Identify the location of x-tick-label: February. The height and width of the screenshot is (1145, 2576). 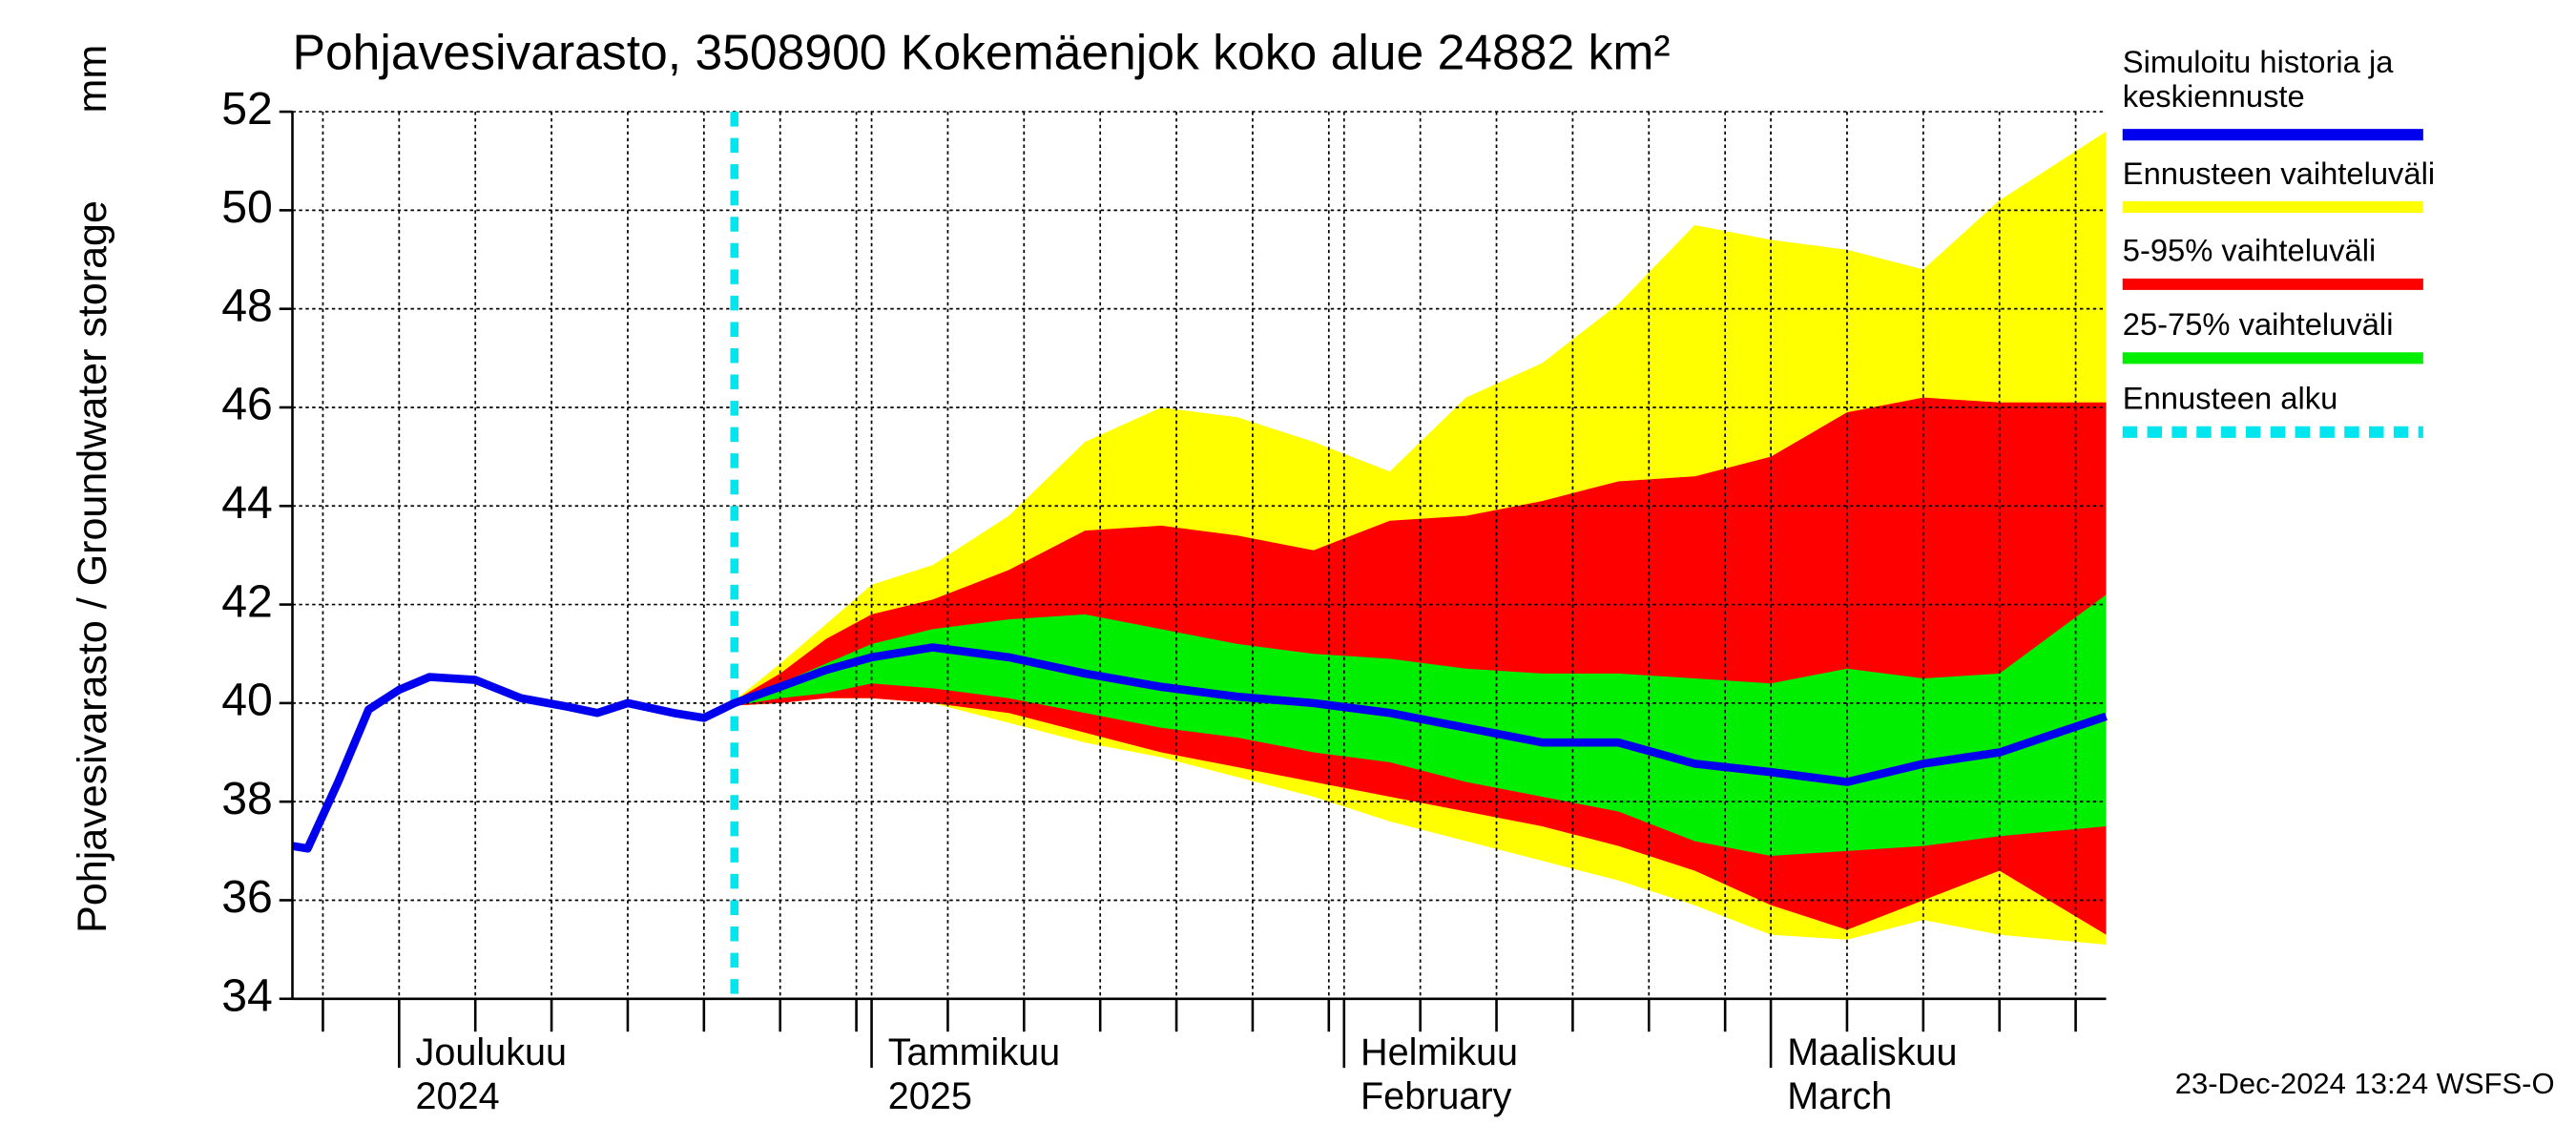
(1436, 1096).